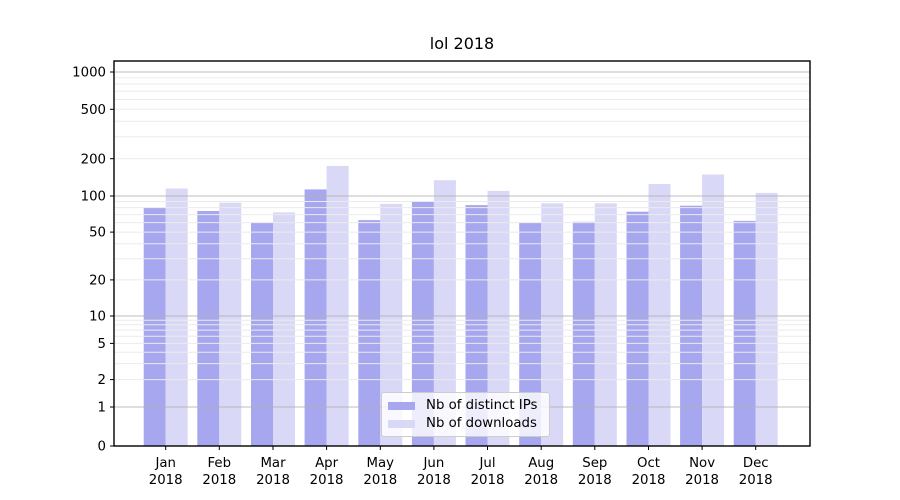 This screenshot has width=900, height=500. What do you see at coordinates (89, 73) in the screenshot?
I see `y-tick-label: 1000` at bounding box center [89, 73].